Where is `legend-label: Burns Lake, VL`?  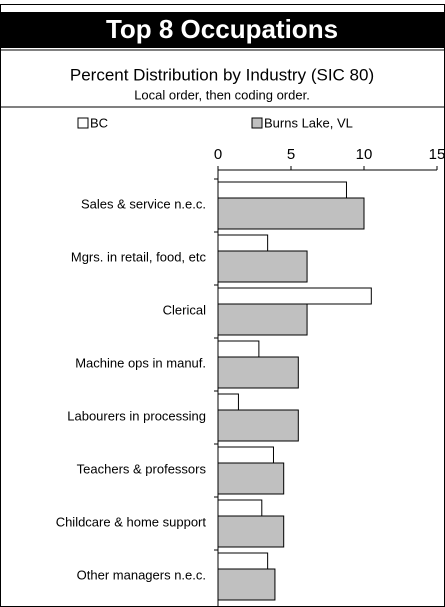
legend-label: Burns Lake, VL is located at coordinates (308, 122).